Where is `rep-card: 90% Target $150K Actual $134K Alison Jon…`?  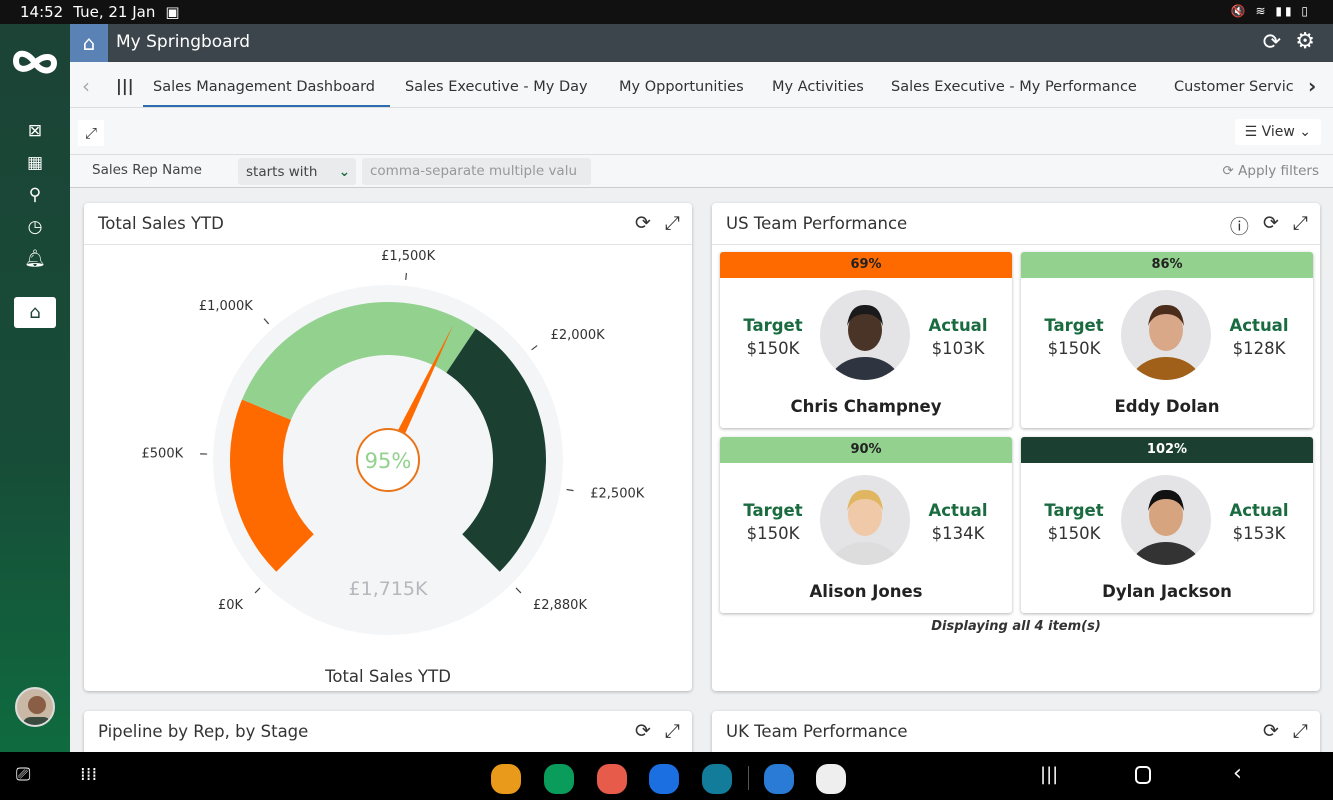 rep-card: 90% Target $150K Actual $134K Alison Jon… is located at coordinates (866, 525).